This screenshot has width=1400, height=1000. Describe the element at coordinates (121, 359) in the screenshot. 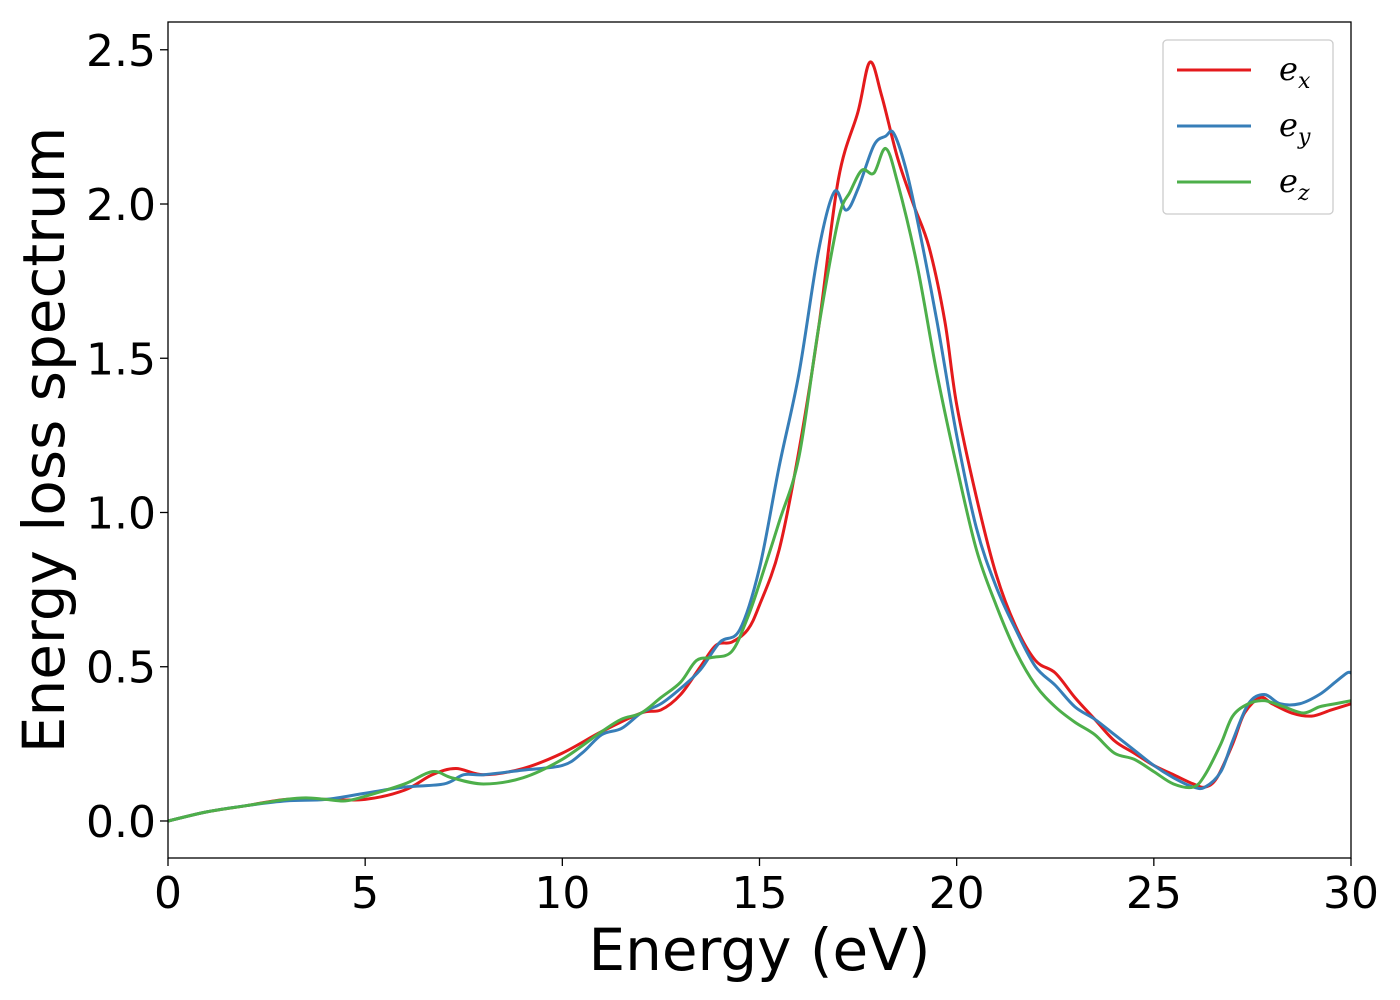

I see `y-tick-label: 1.5` at that location.